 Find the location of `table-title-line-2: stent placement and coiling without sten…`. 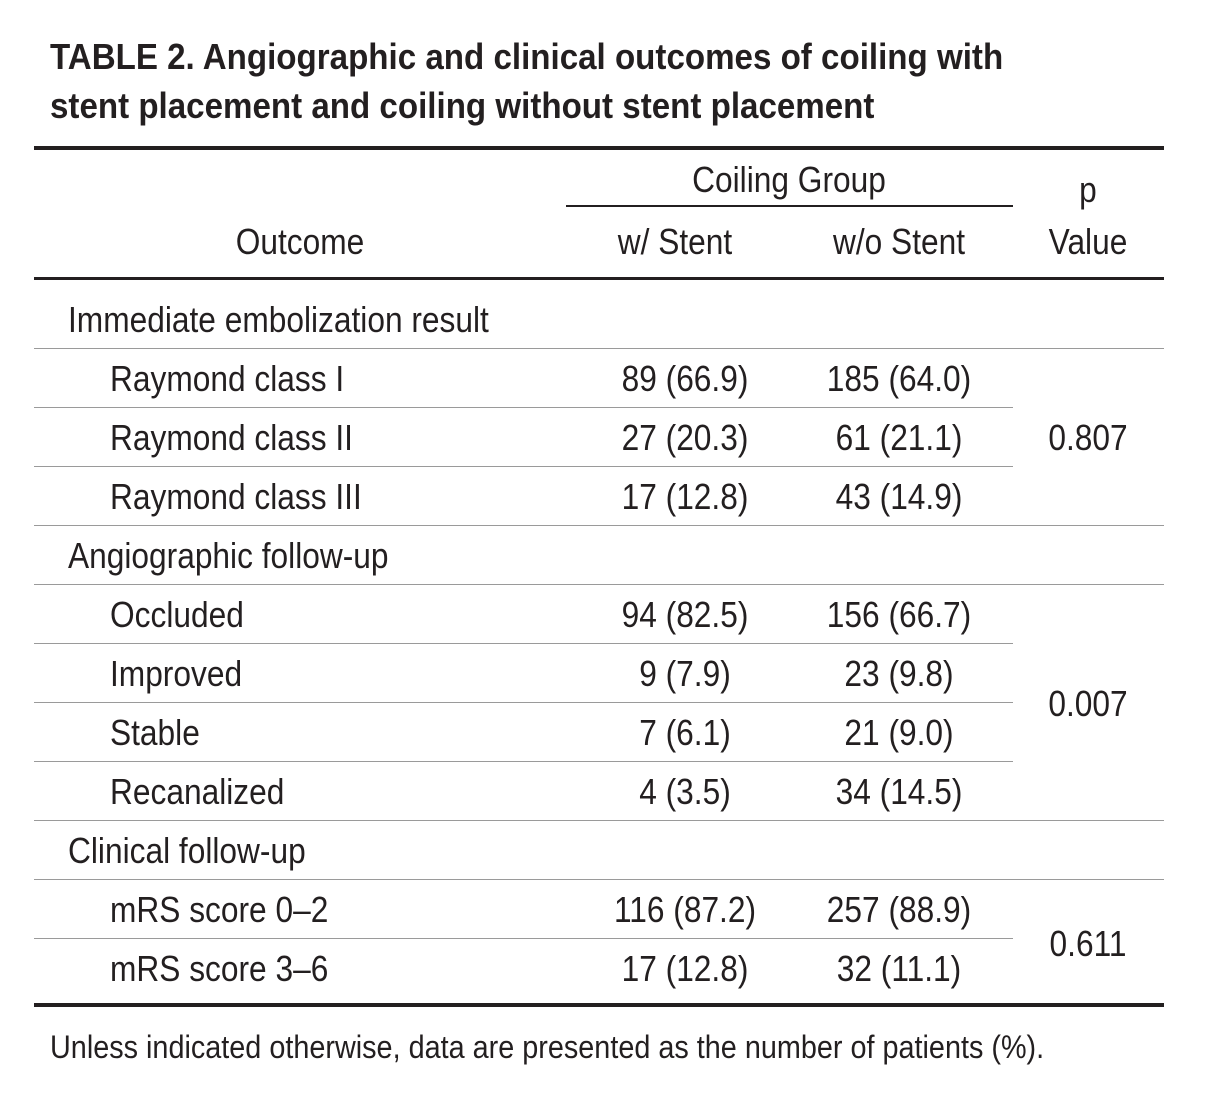

table-title-line-2: stent placement and coiling without sten… is located at coordinates (462, 105).